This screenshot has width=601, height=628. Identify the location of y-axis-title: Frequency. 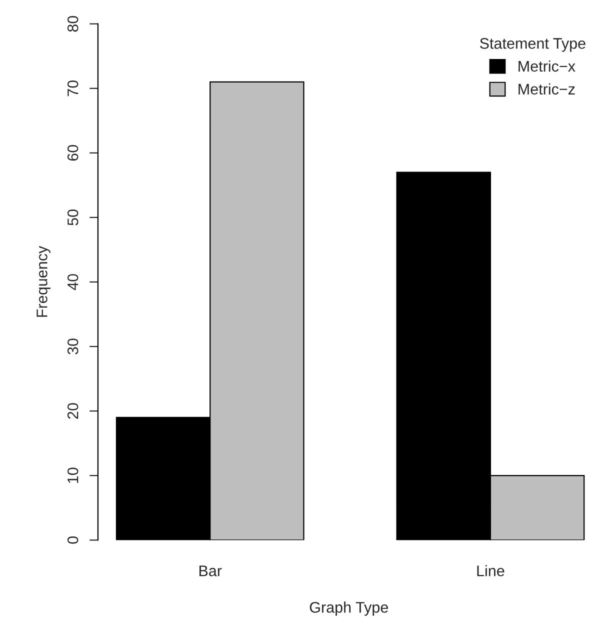
(43, 281).